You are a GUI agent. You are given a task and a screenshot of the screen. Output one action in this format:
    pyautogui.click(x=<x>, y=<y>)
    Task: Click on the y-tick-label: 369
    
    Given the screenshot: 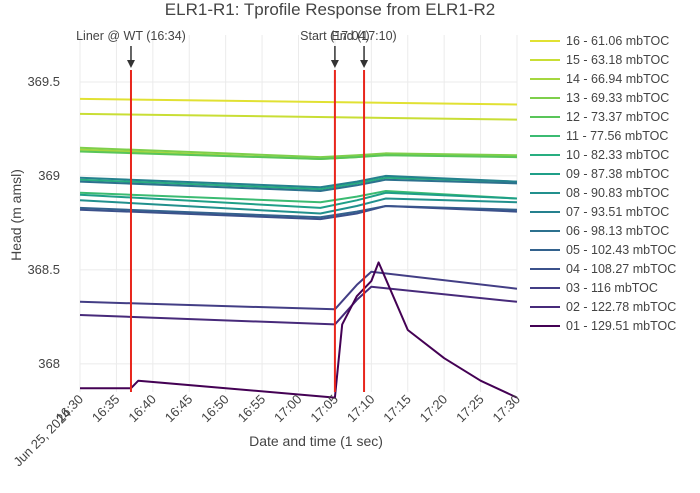 What is the action you would take?
    pyautogui.click(x=49, y=175)
    